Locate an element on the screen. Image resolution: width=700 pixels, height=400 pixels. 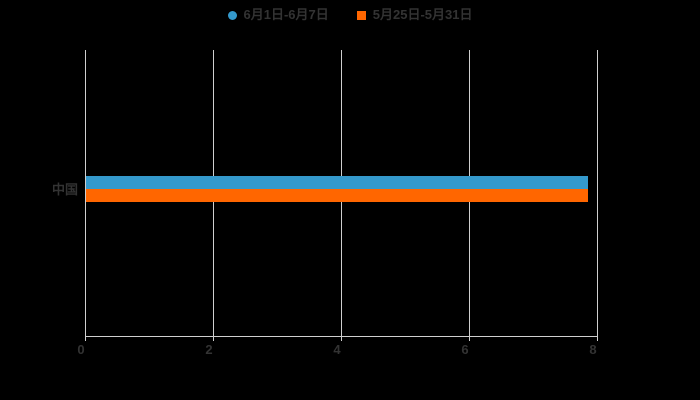
legend-circle-icon is located at coordinates (232, 15).